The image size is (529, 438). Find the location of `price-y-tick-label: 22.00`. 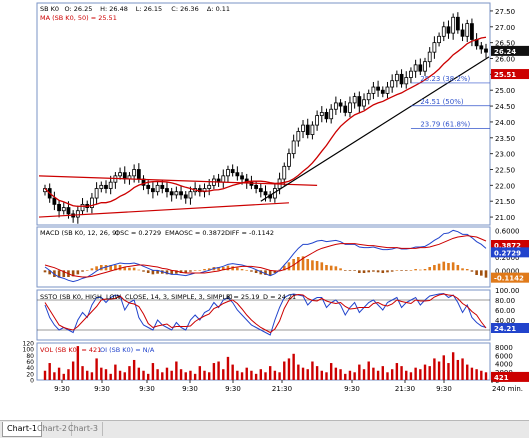

price-y-tick-label: 22.00 is located at coordinates (505, 186).